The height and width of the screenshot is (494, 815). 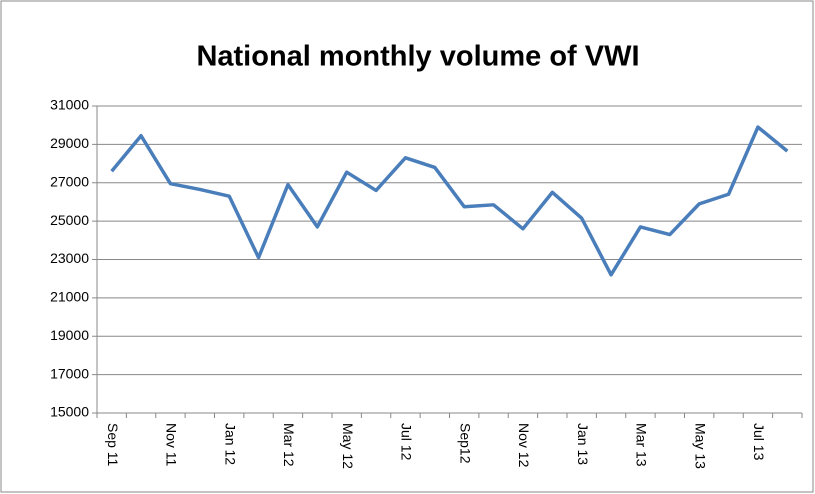 I want to click on y-tick-label: 25000, so click(x=69, y=220).